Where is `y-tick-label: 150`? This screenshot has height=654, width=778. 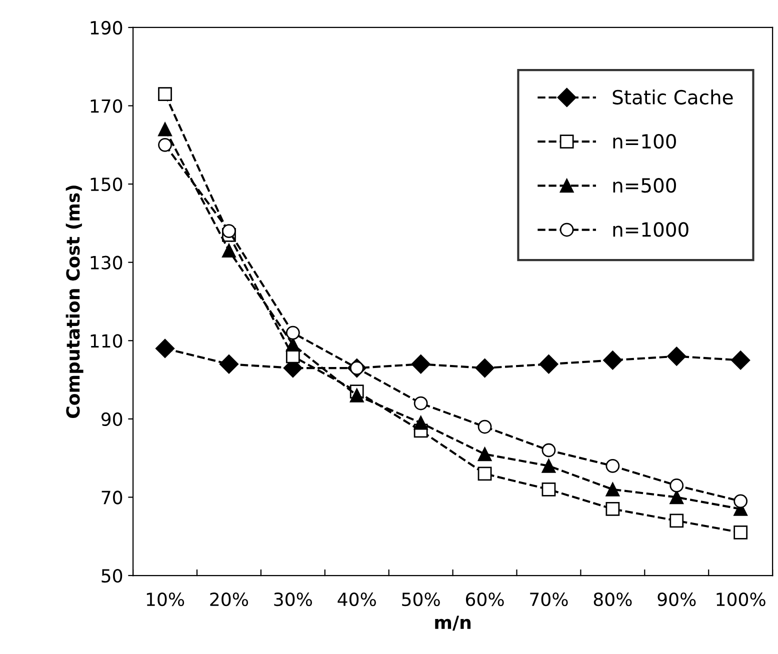 y-tick-label: 150 is located at coordinates (106, 185).